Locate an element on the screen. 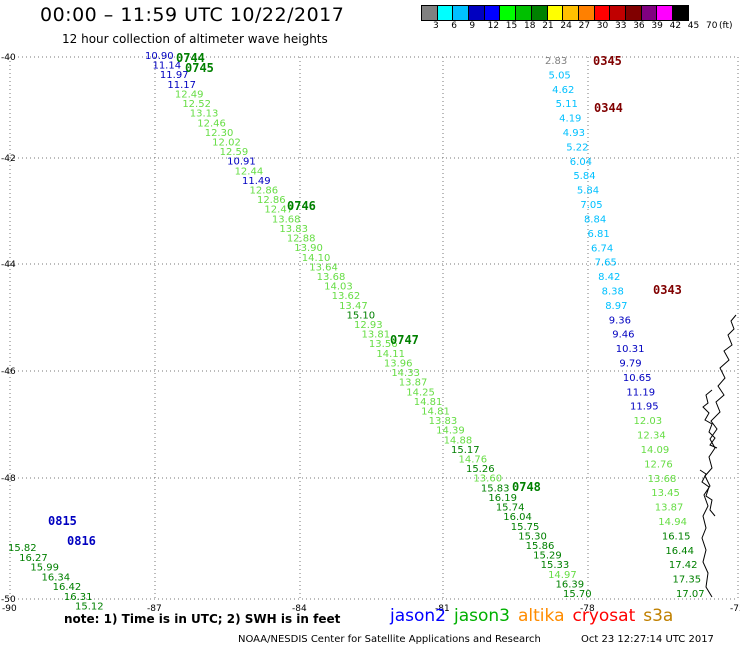  swh-observation: 16.34 is located at coordinates (56, 577).